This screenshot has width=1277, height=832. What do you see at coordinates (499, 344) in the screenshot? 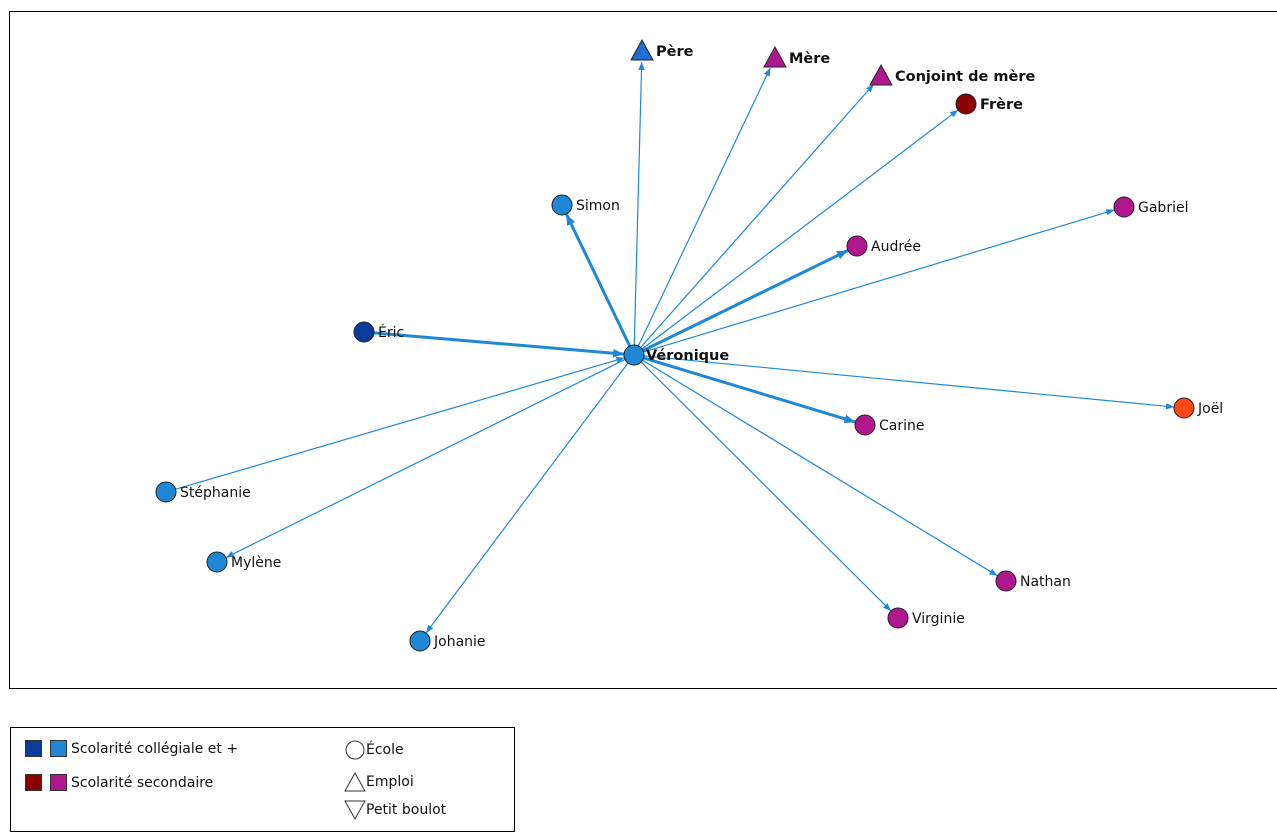
I see `edge-eric-veronique` at bounding box center [499, 344].